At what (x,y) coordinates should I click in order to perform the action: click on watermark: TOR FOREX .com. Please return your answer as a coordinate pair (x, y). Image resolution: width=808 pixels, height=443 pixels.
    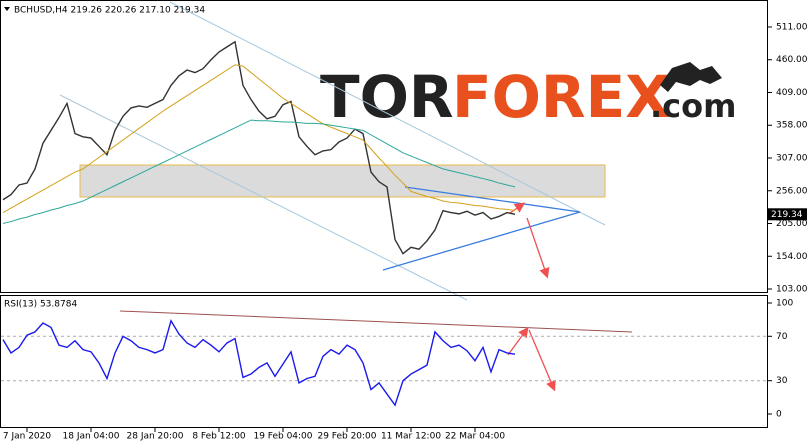
    Looking at the image, I should click on (528, 96).